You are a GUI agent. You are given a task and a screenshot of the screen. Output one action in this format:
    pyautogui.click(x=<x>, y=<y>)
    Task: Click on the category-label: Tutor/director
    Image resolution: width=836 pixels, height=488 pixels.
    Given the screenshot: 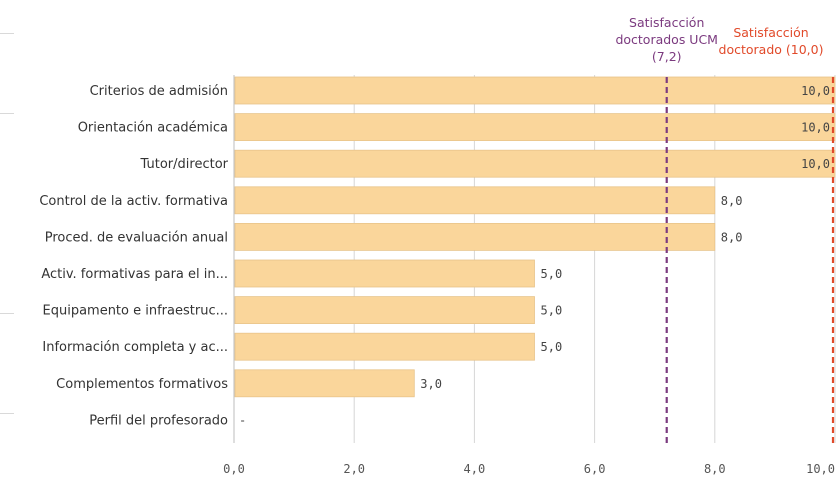 What is the action you would take?
    pyautogui.click(x=184, y=164)
    